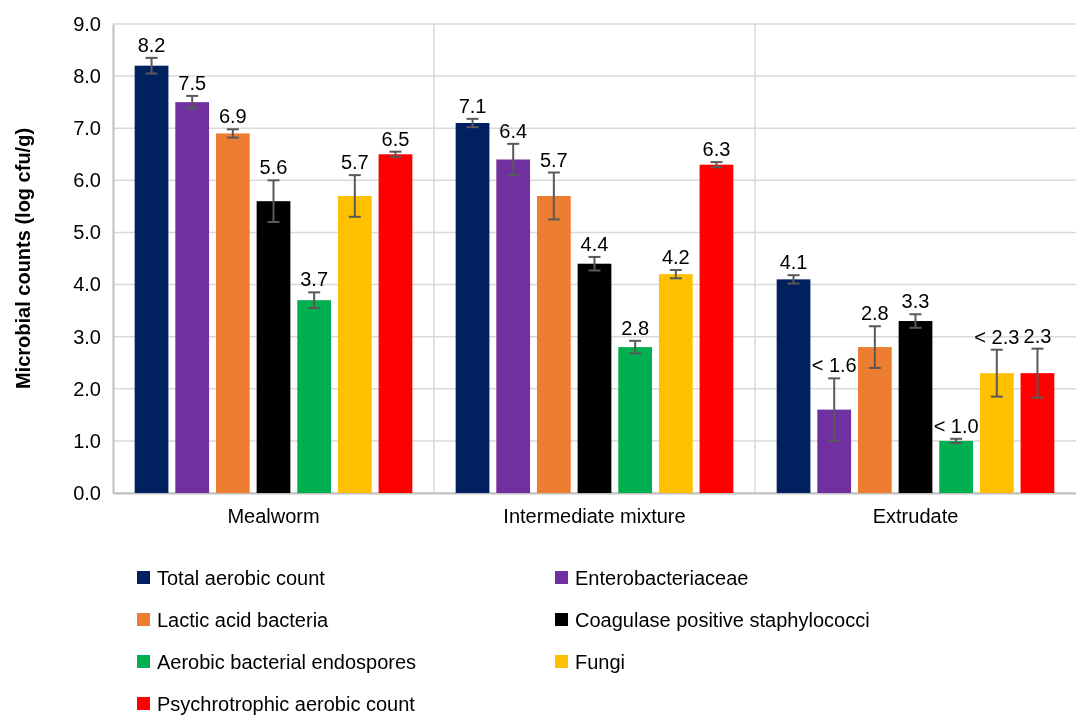 Image resolution: width=1076 pixels, height=726 pixels. What do you see at coordinates (23, 258) in the screenshot?
I see `y-axis-title: Microbial counts (log cfu/g)` at bounding box center [23, 258].